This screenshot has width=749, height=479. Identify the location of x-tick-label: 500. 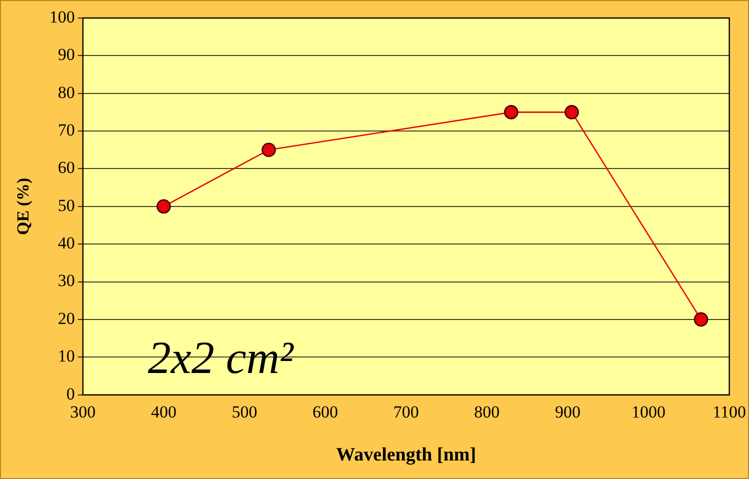
(245, 412).